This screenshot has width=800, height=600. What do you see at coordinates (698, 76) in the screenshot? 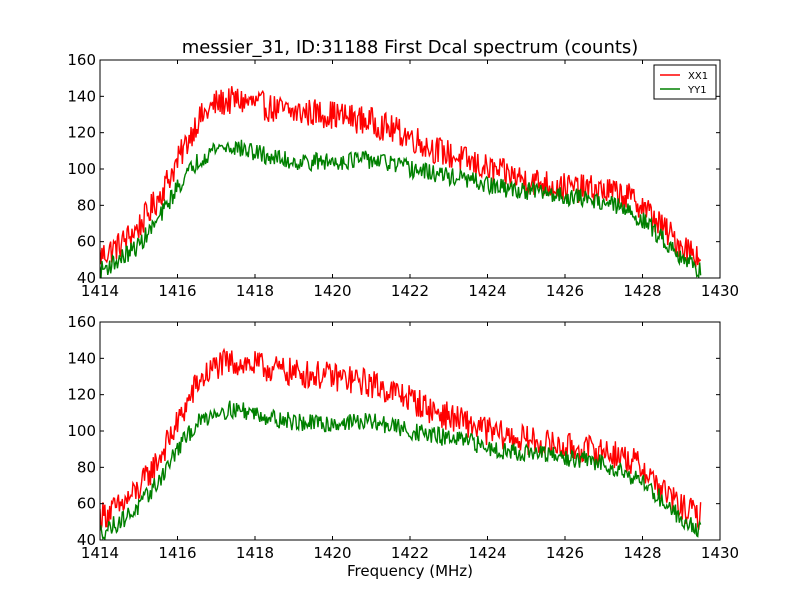
I see `legend-label: XX1` at bounding box center [698, 76].